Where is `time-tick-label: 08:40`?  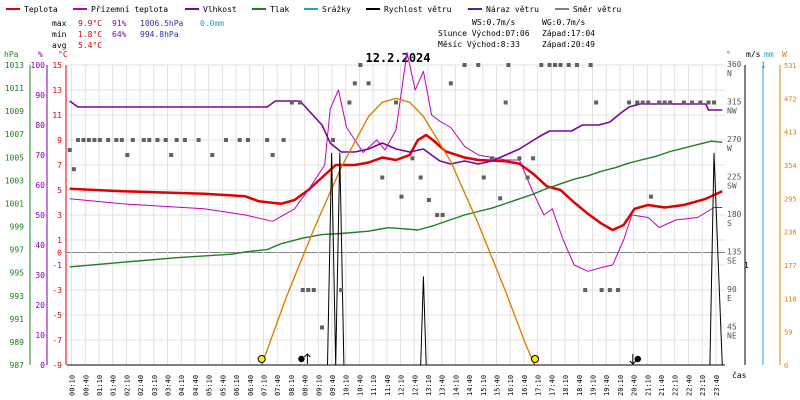 time-tick-label: 08:40 is located at coordinates (306, 385).